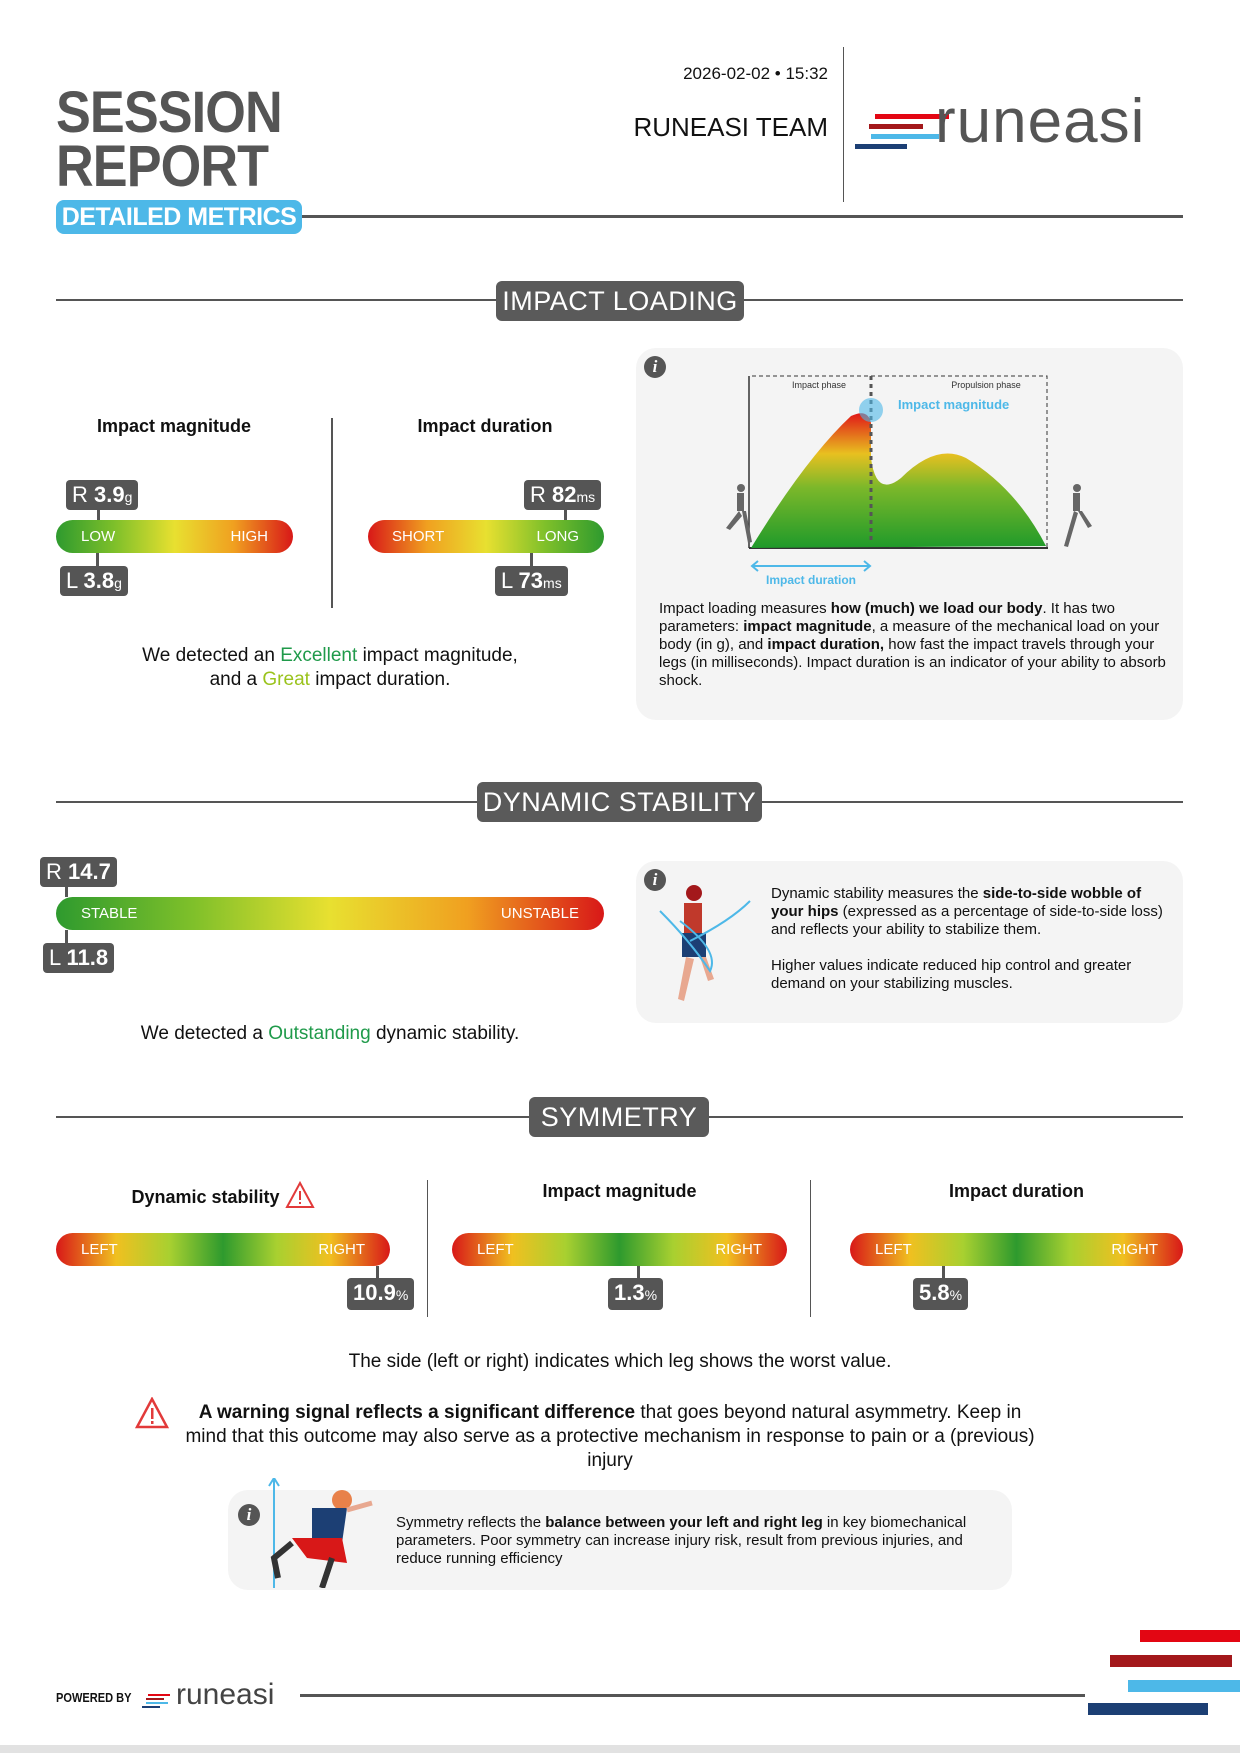 The image size is (1240, 1753). I want to click on impact-duration-scale: SHORT LONG, so click(486, 536).